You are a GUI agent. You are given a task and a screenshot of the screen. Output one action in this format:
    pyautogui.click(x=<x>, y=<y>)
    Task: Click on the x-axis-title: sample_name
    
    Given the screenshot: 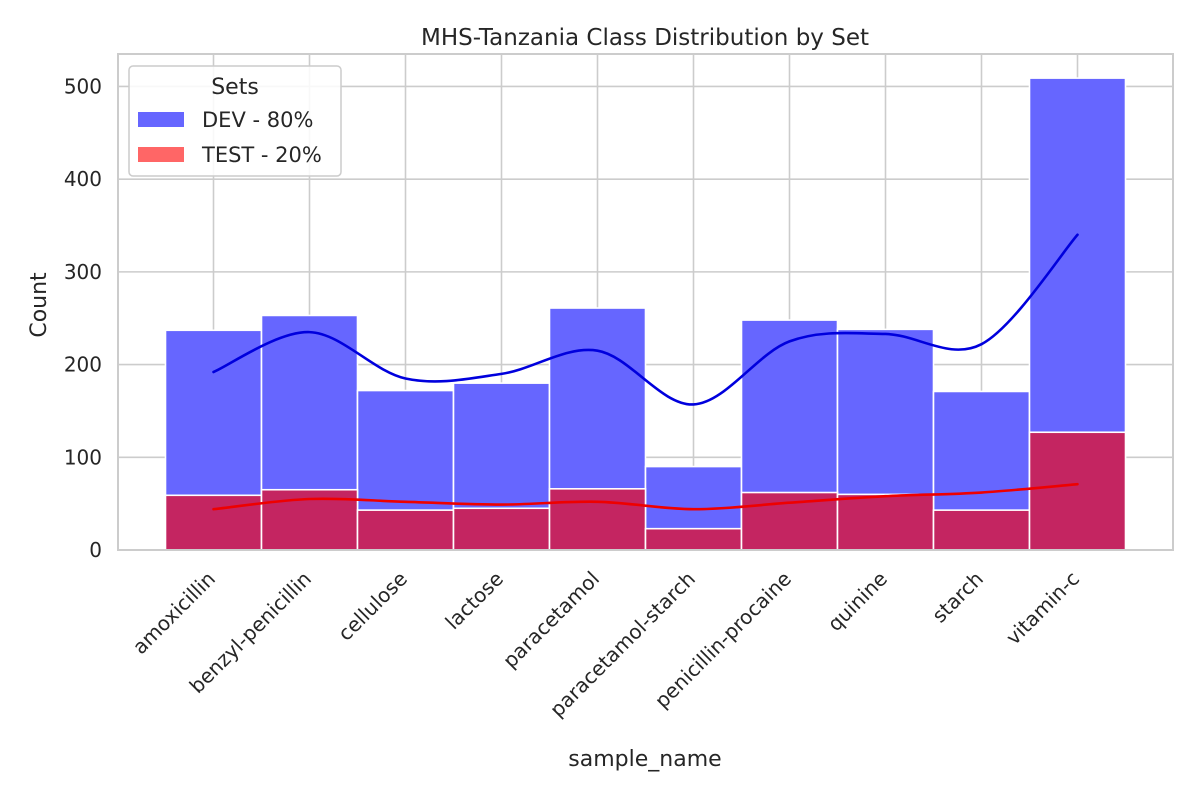 What is the action you would take?
    pyautogui.click(x=644, y=759)
    